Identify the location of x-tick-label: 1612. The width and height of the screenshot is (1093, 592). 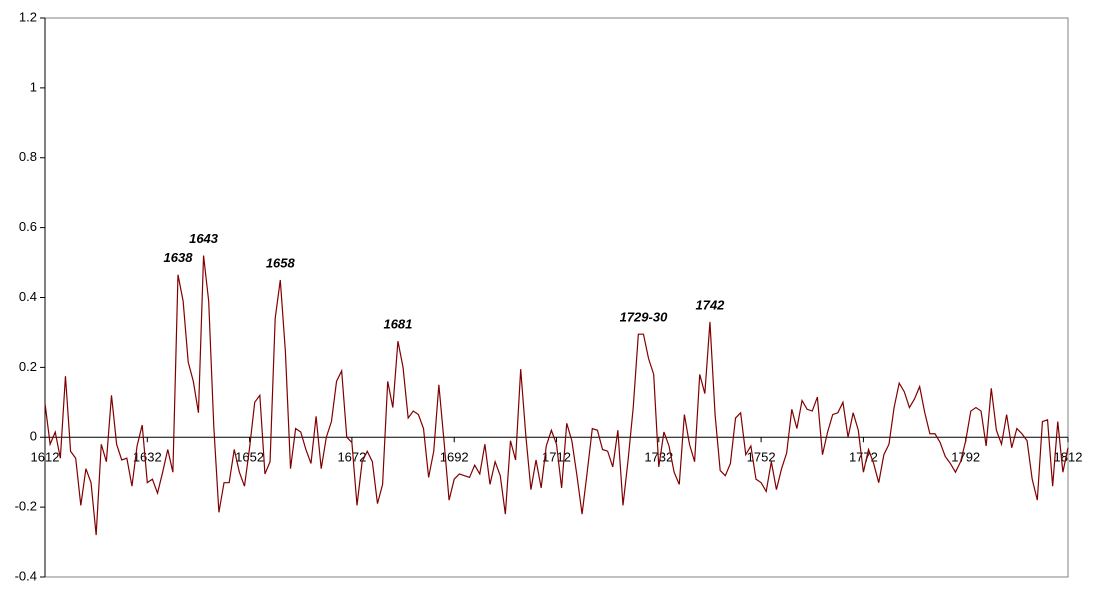
(45, 457).